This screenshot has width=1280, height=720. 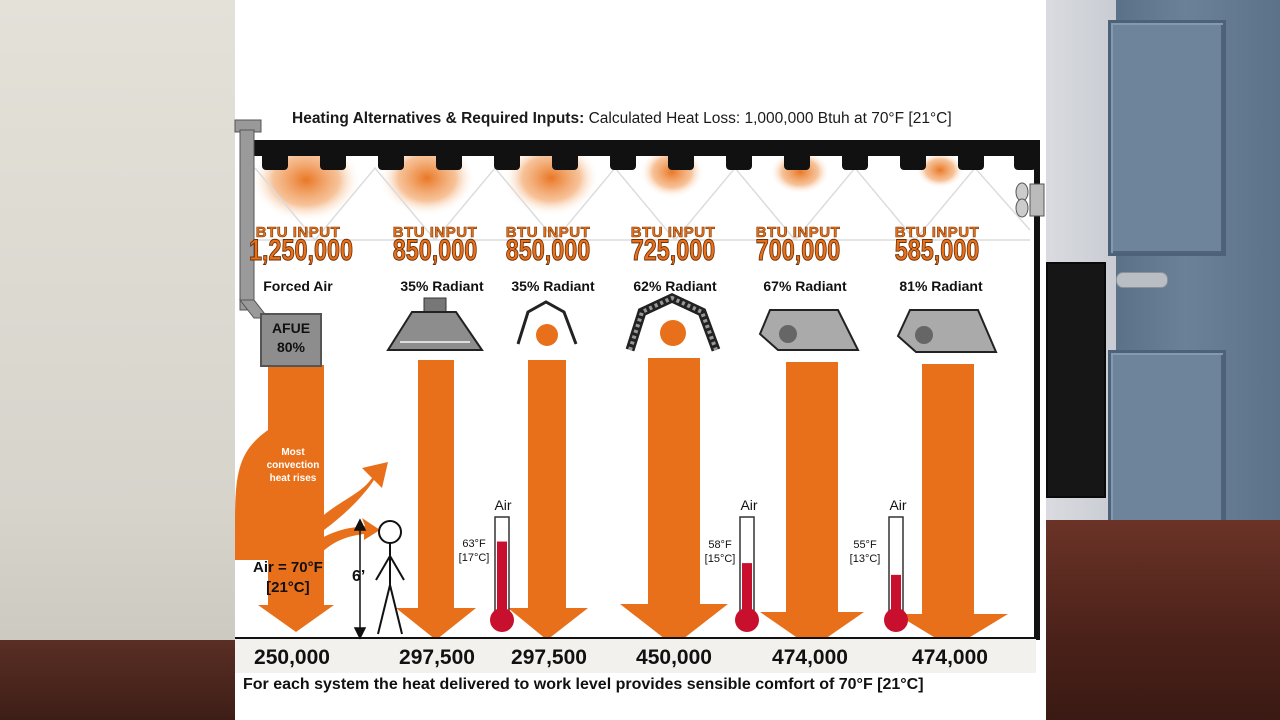 I want to click on thermometer-3-air-label: Air, so click(x=898, y=505).